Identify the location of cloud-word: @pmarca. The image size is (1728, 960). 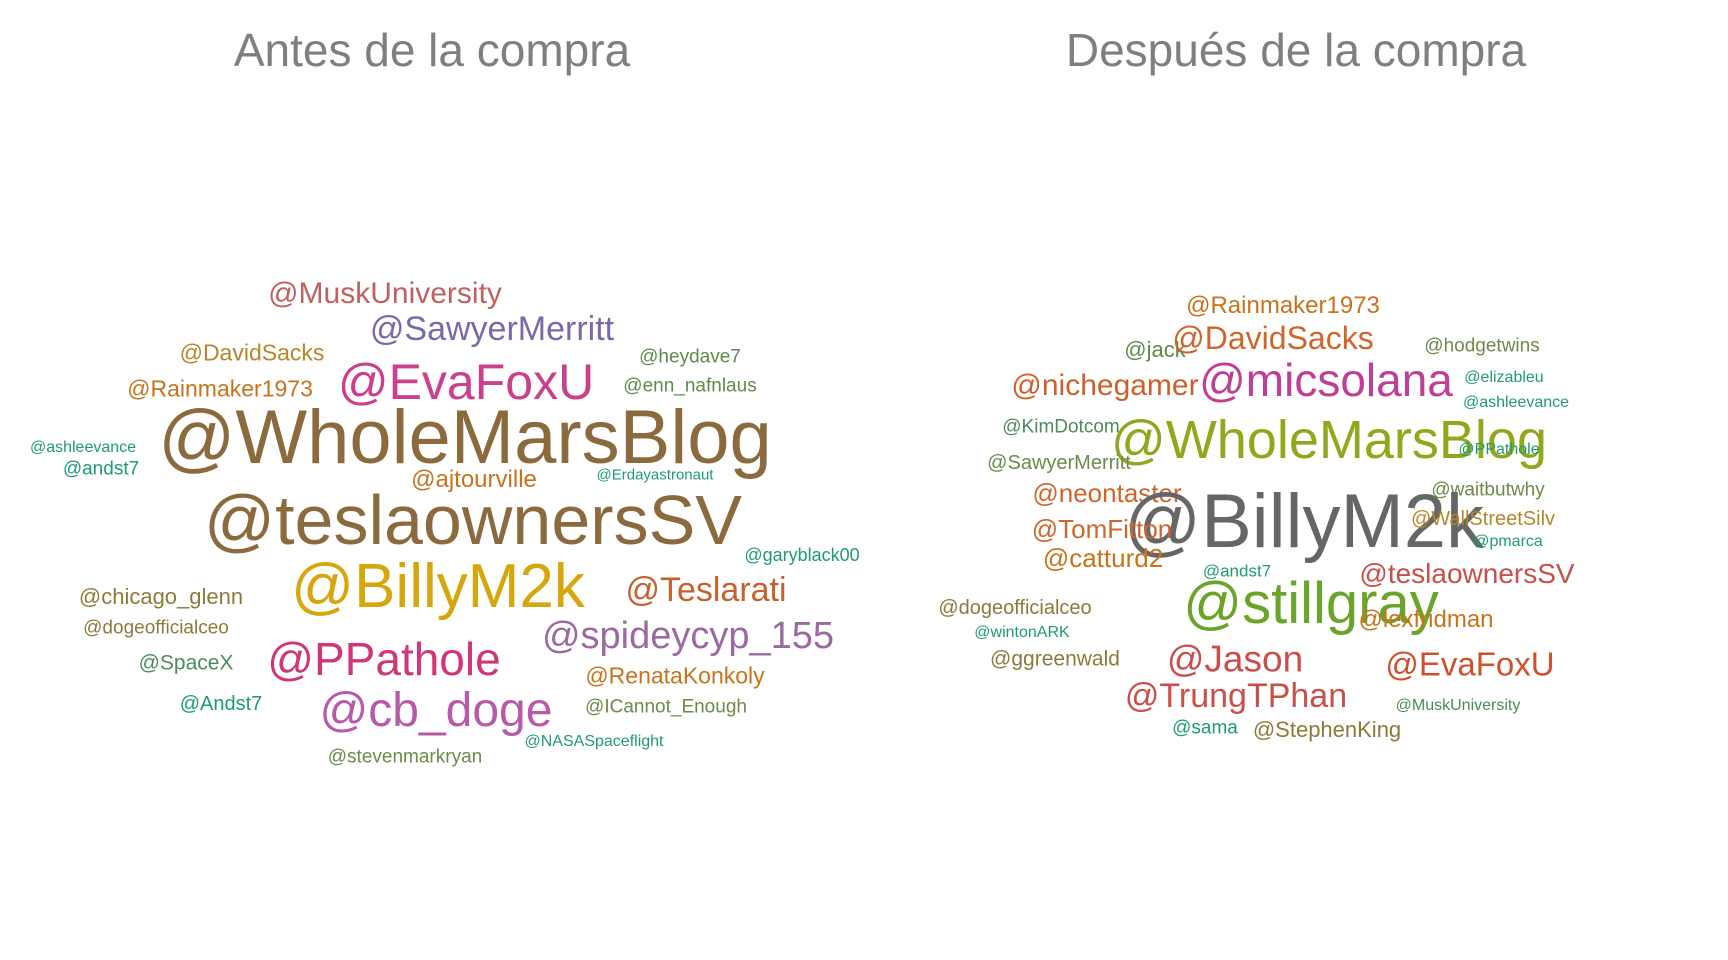
(1508, 541).